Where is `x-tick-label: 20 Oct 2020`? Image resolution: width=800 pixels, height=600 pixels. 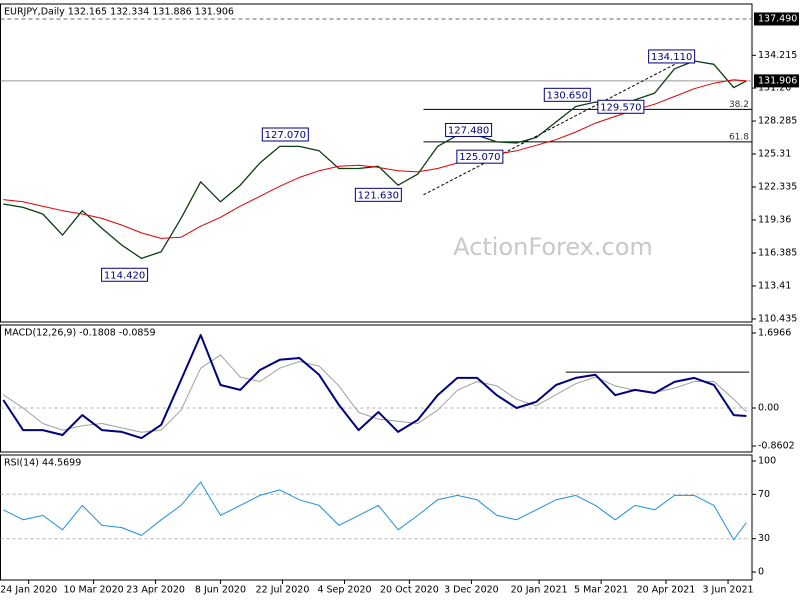 x-tick-label: 20 Oct 2020 is located at coordinates (409, 590).